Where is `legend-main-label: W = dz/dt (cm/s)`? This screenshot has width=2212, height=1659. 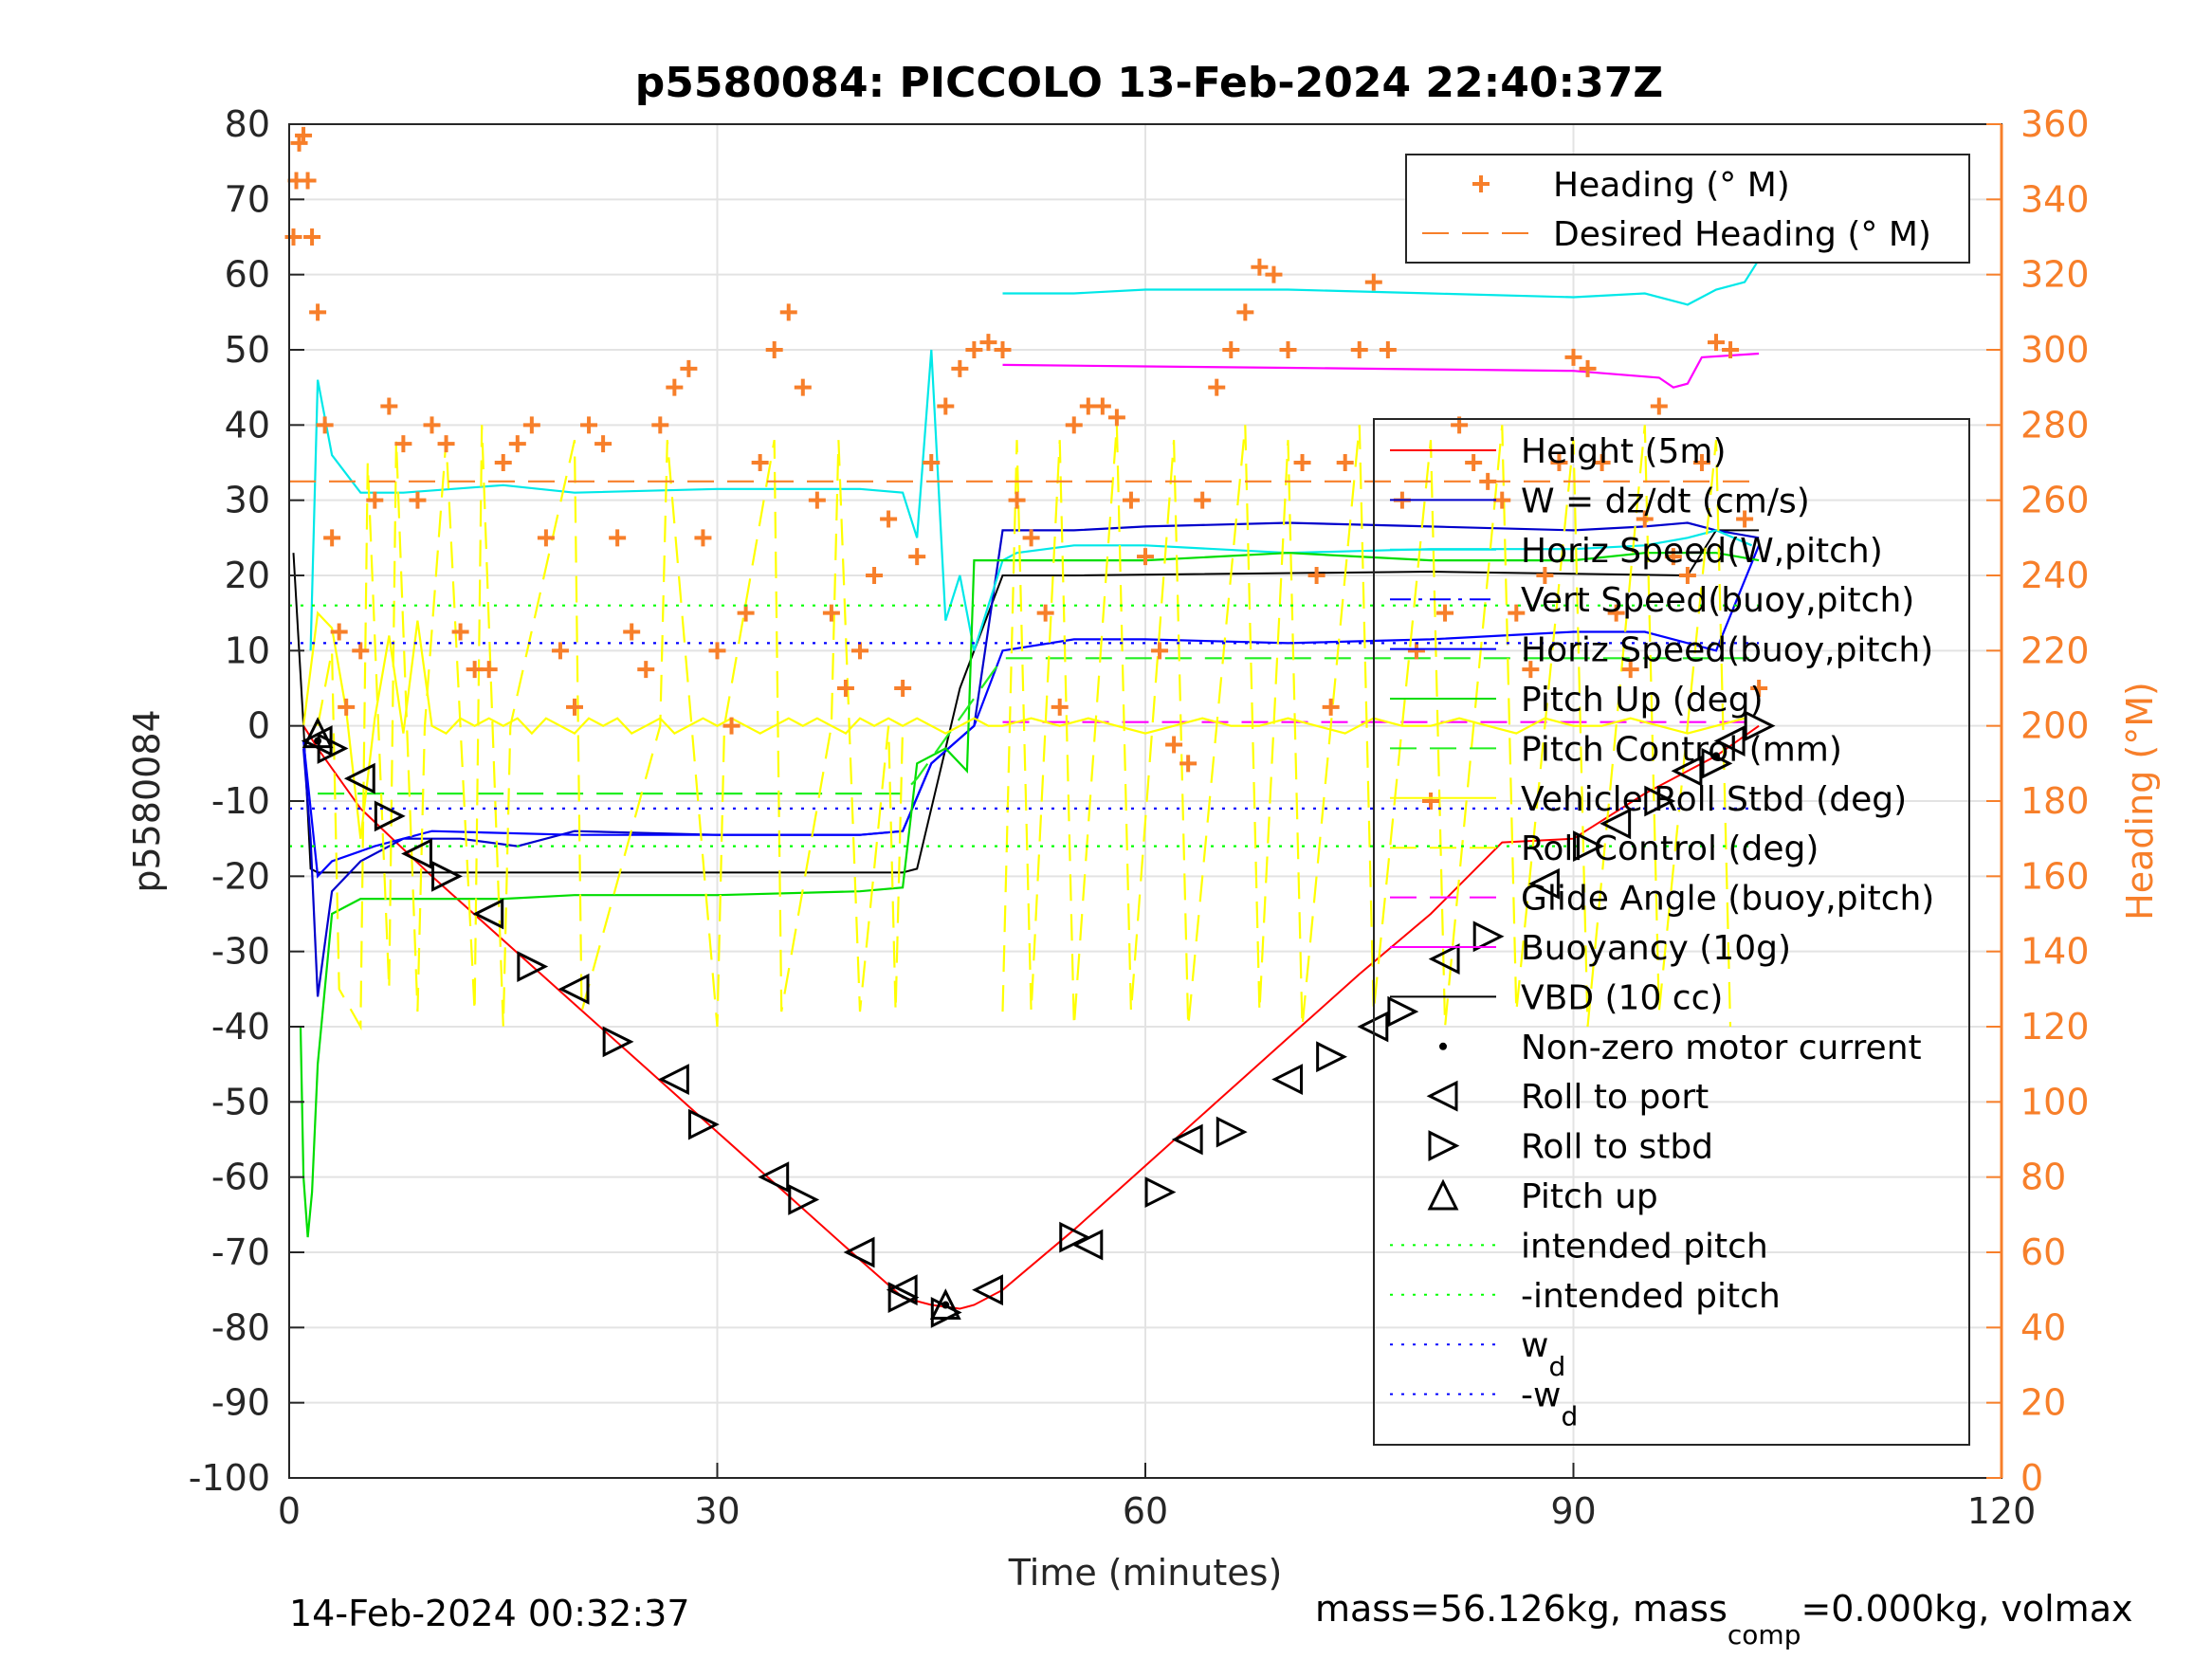
legend-main-label: W = dz/dt (cm/s) is located at coordinates (1665, 501).